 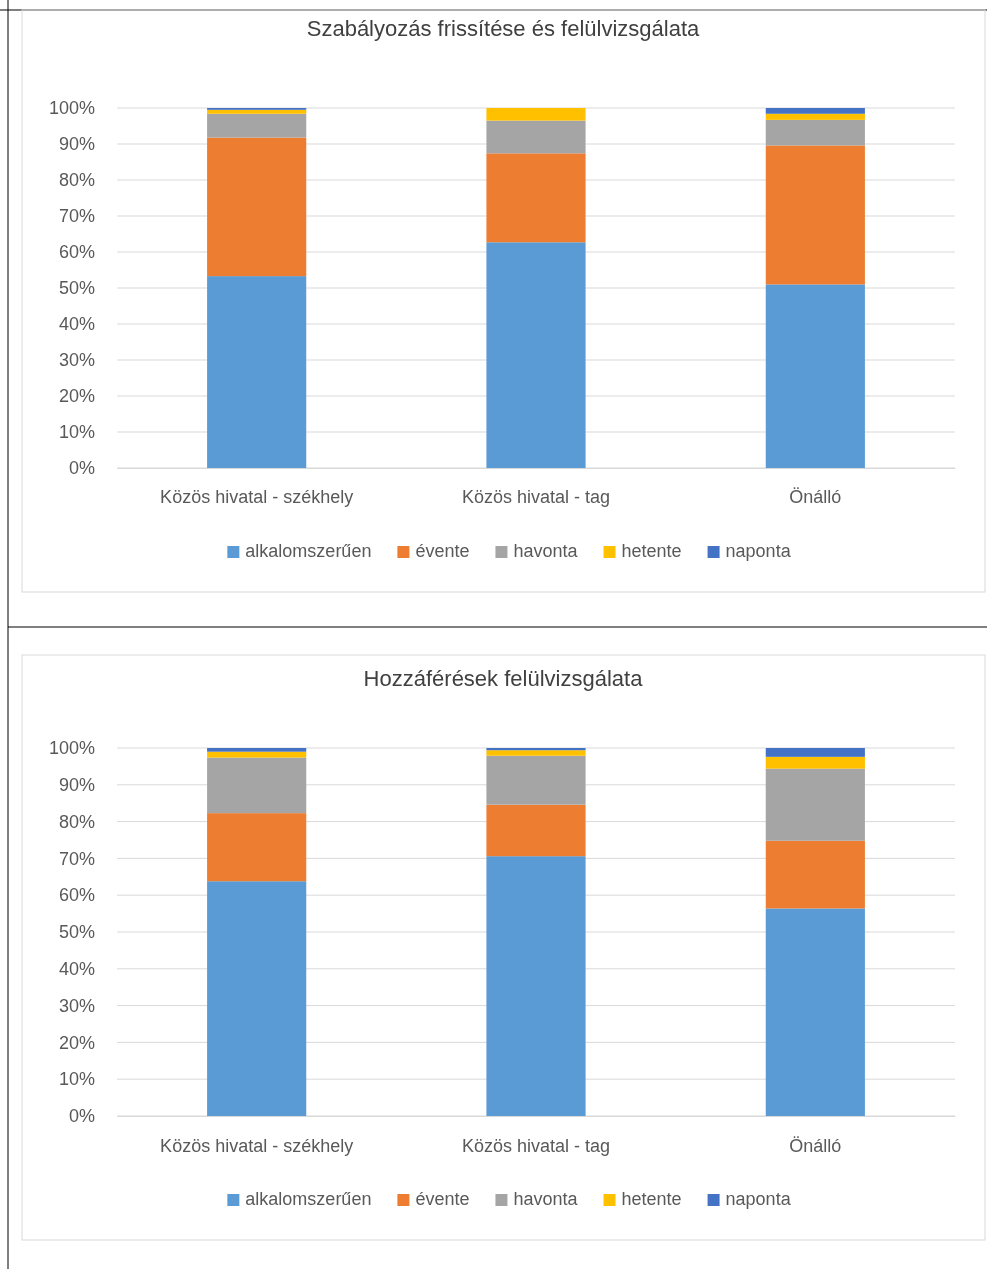 I want to click on chart-title: Hozzáférések felülvizsgálata, so click(x=503, y=678).